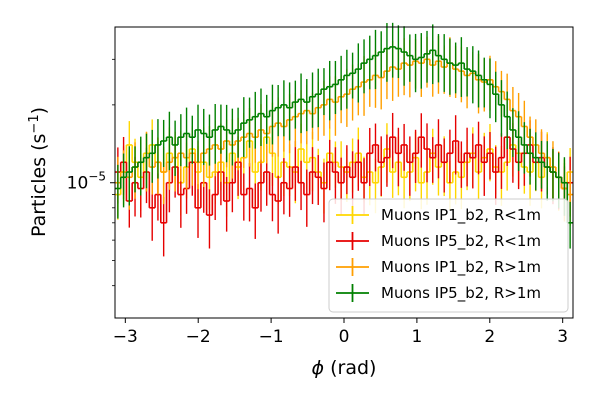  Describe the element at coordinates (350, 368) in the screenshot. I see `x-axis-unit: (rad)` at that location.